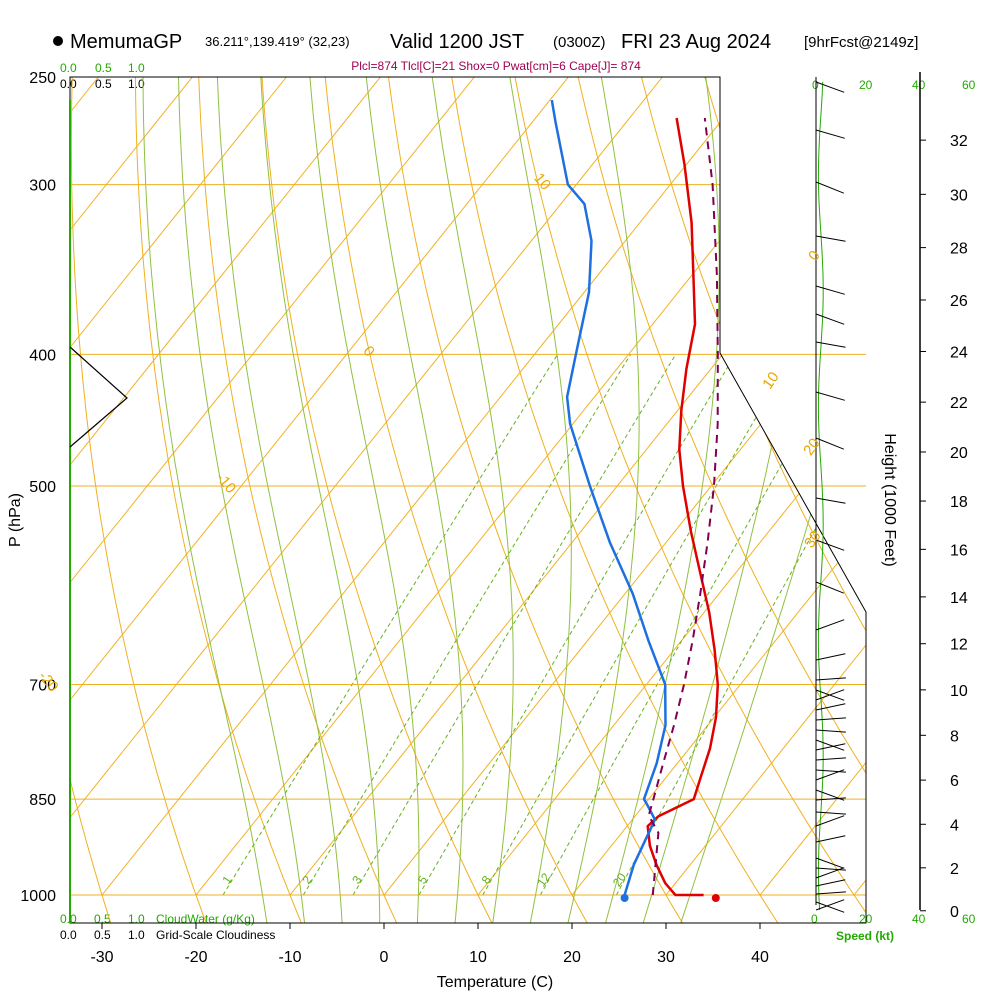  What do you see at coordinates (866, 85) in the screenshot?
I see `wind-scale-top-1: 20` at bounding box center [866, 85].